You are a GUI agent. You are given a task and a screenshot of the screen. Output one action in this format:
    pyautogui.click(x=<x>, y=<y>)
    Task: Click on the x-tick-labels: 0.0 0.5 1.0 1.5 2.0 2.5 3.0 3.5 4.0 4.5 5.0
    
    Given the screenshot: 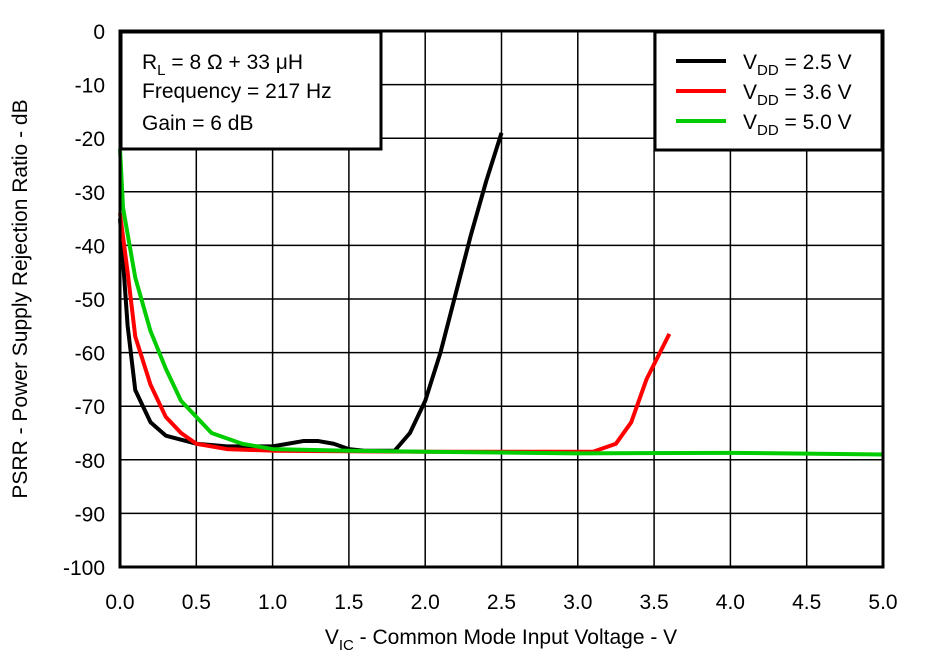 What is the action you would take?
    pyautogui.click(x=501, y=602)
    